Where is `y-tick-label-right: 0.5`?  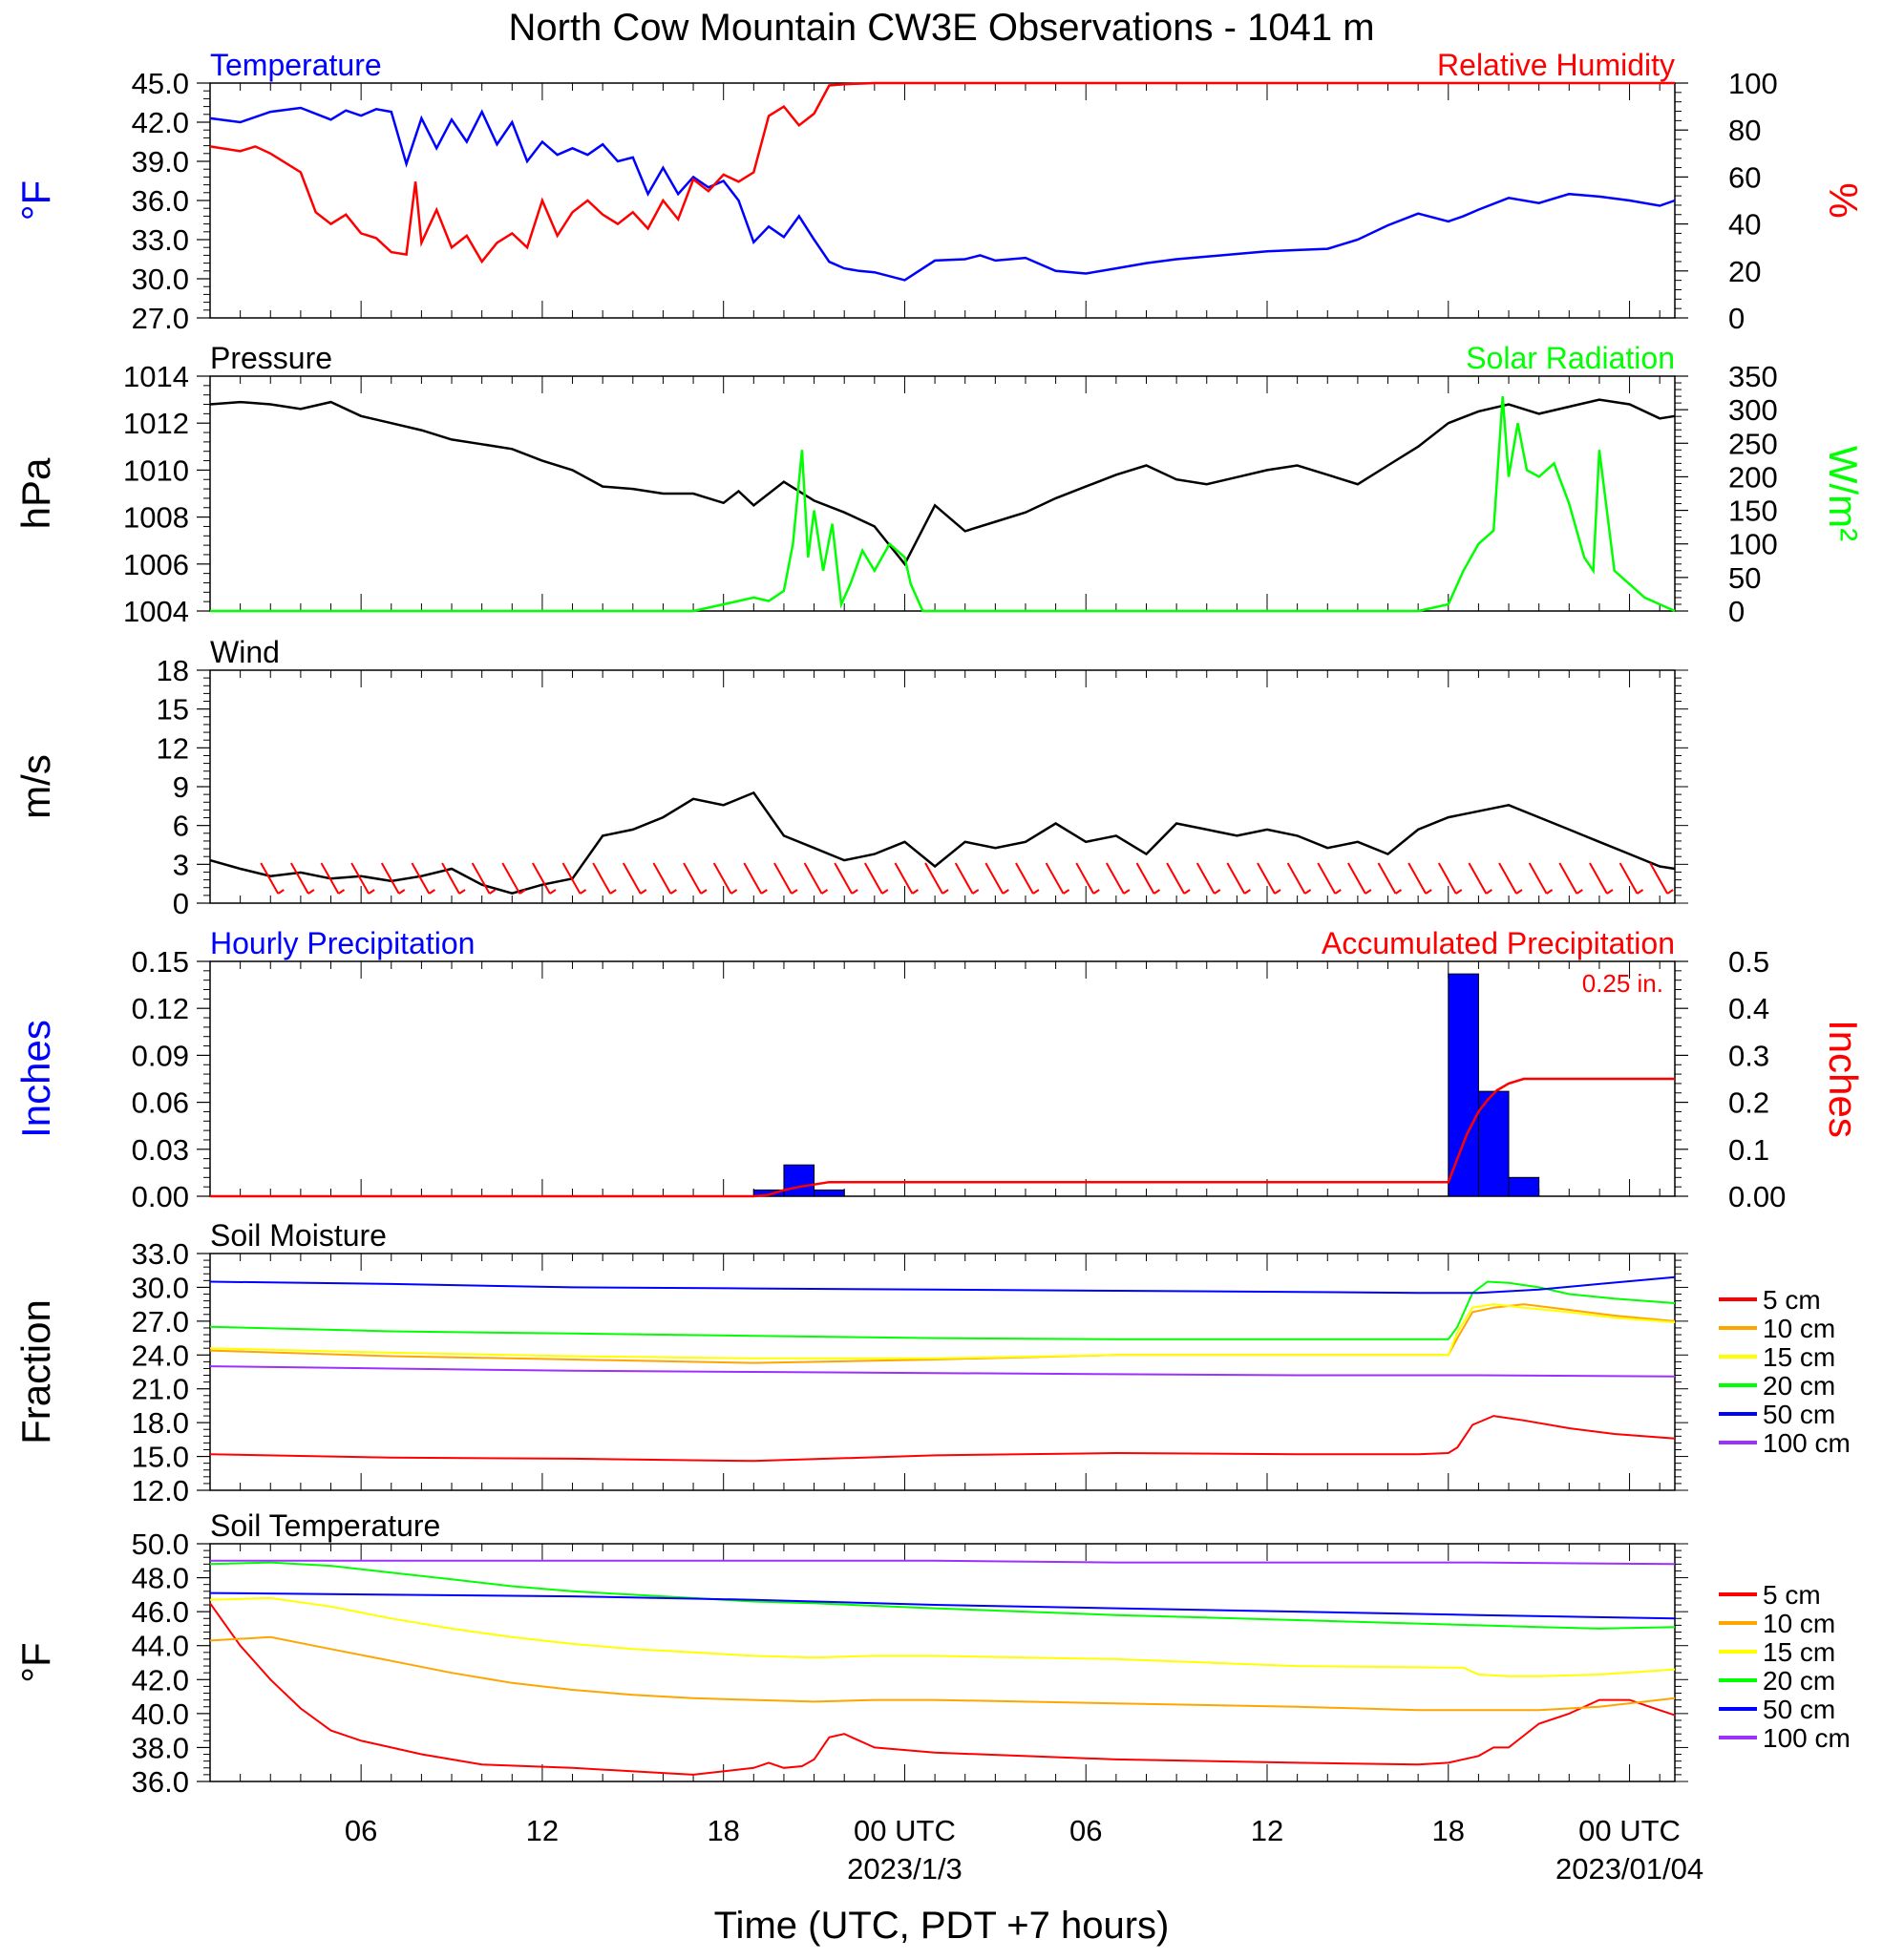
y-tick-label-right: 0.5 is located at coordinates (1748, 962).